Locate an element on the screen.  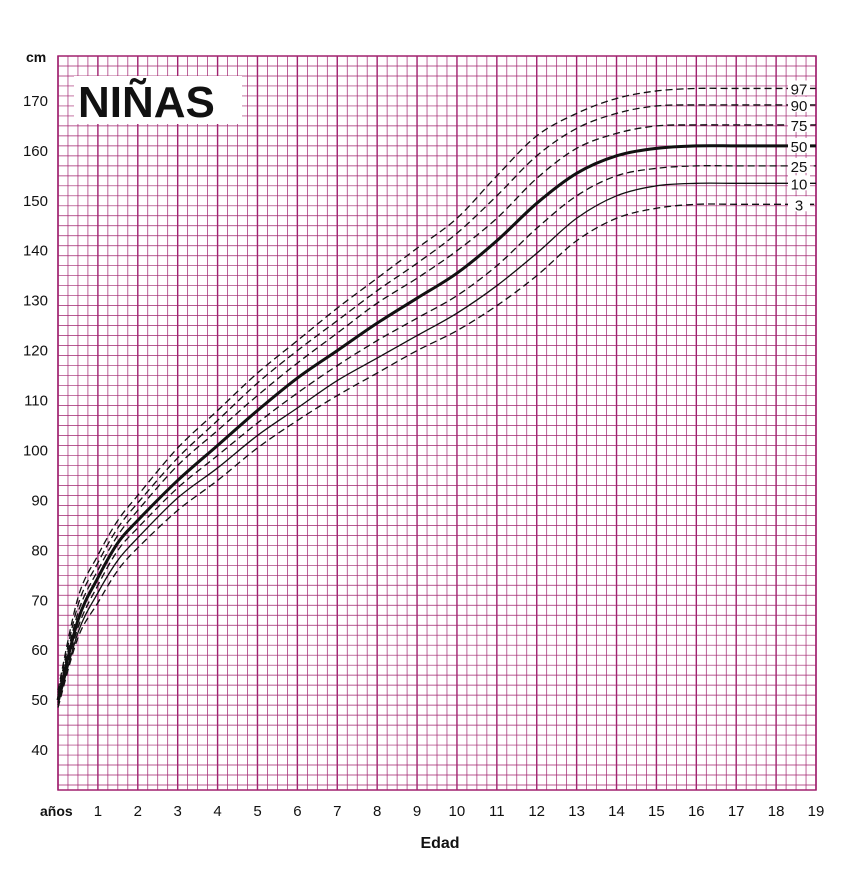
x-axis-ticks: 1 2 3 4 5 6 7 8 9 10 11 12 13 14 15 16 17 18 19 is located at coordinates (459, 811).